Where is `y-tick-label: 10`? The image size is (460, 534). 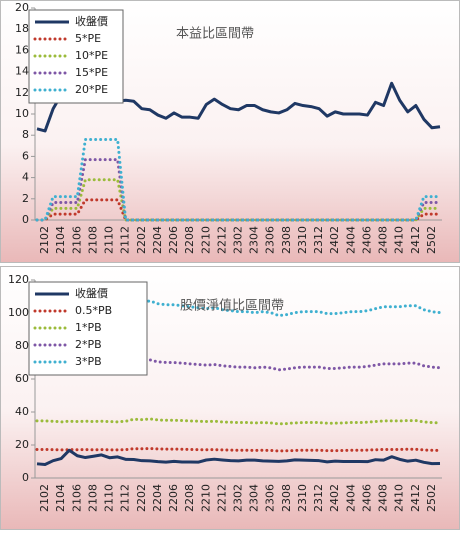 y-tick-label: 10 is located at coordinates (22, 113).